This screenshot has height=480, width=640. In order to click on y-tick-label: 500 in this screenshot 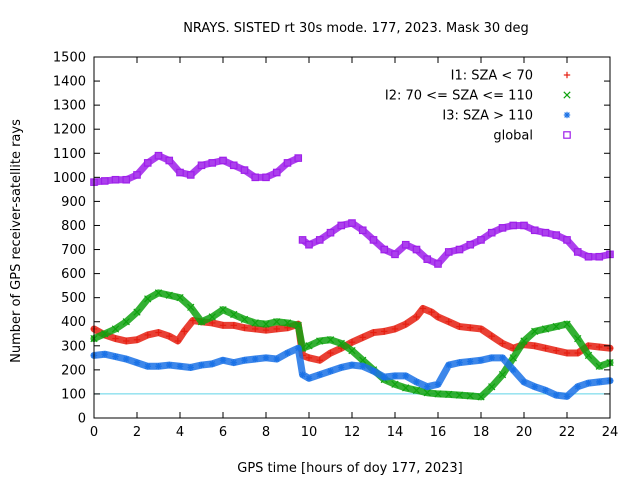, I will do `click(73, 298)`.